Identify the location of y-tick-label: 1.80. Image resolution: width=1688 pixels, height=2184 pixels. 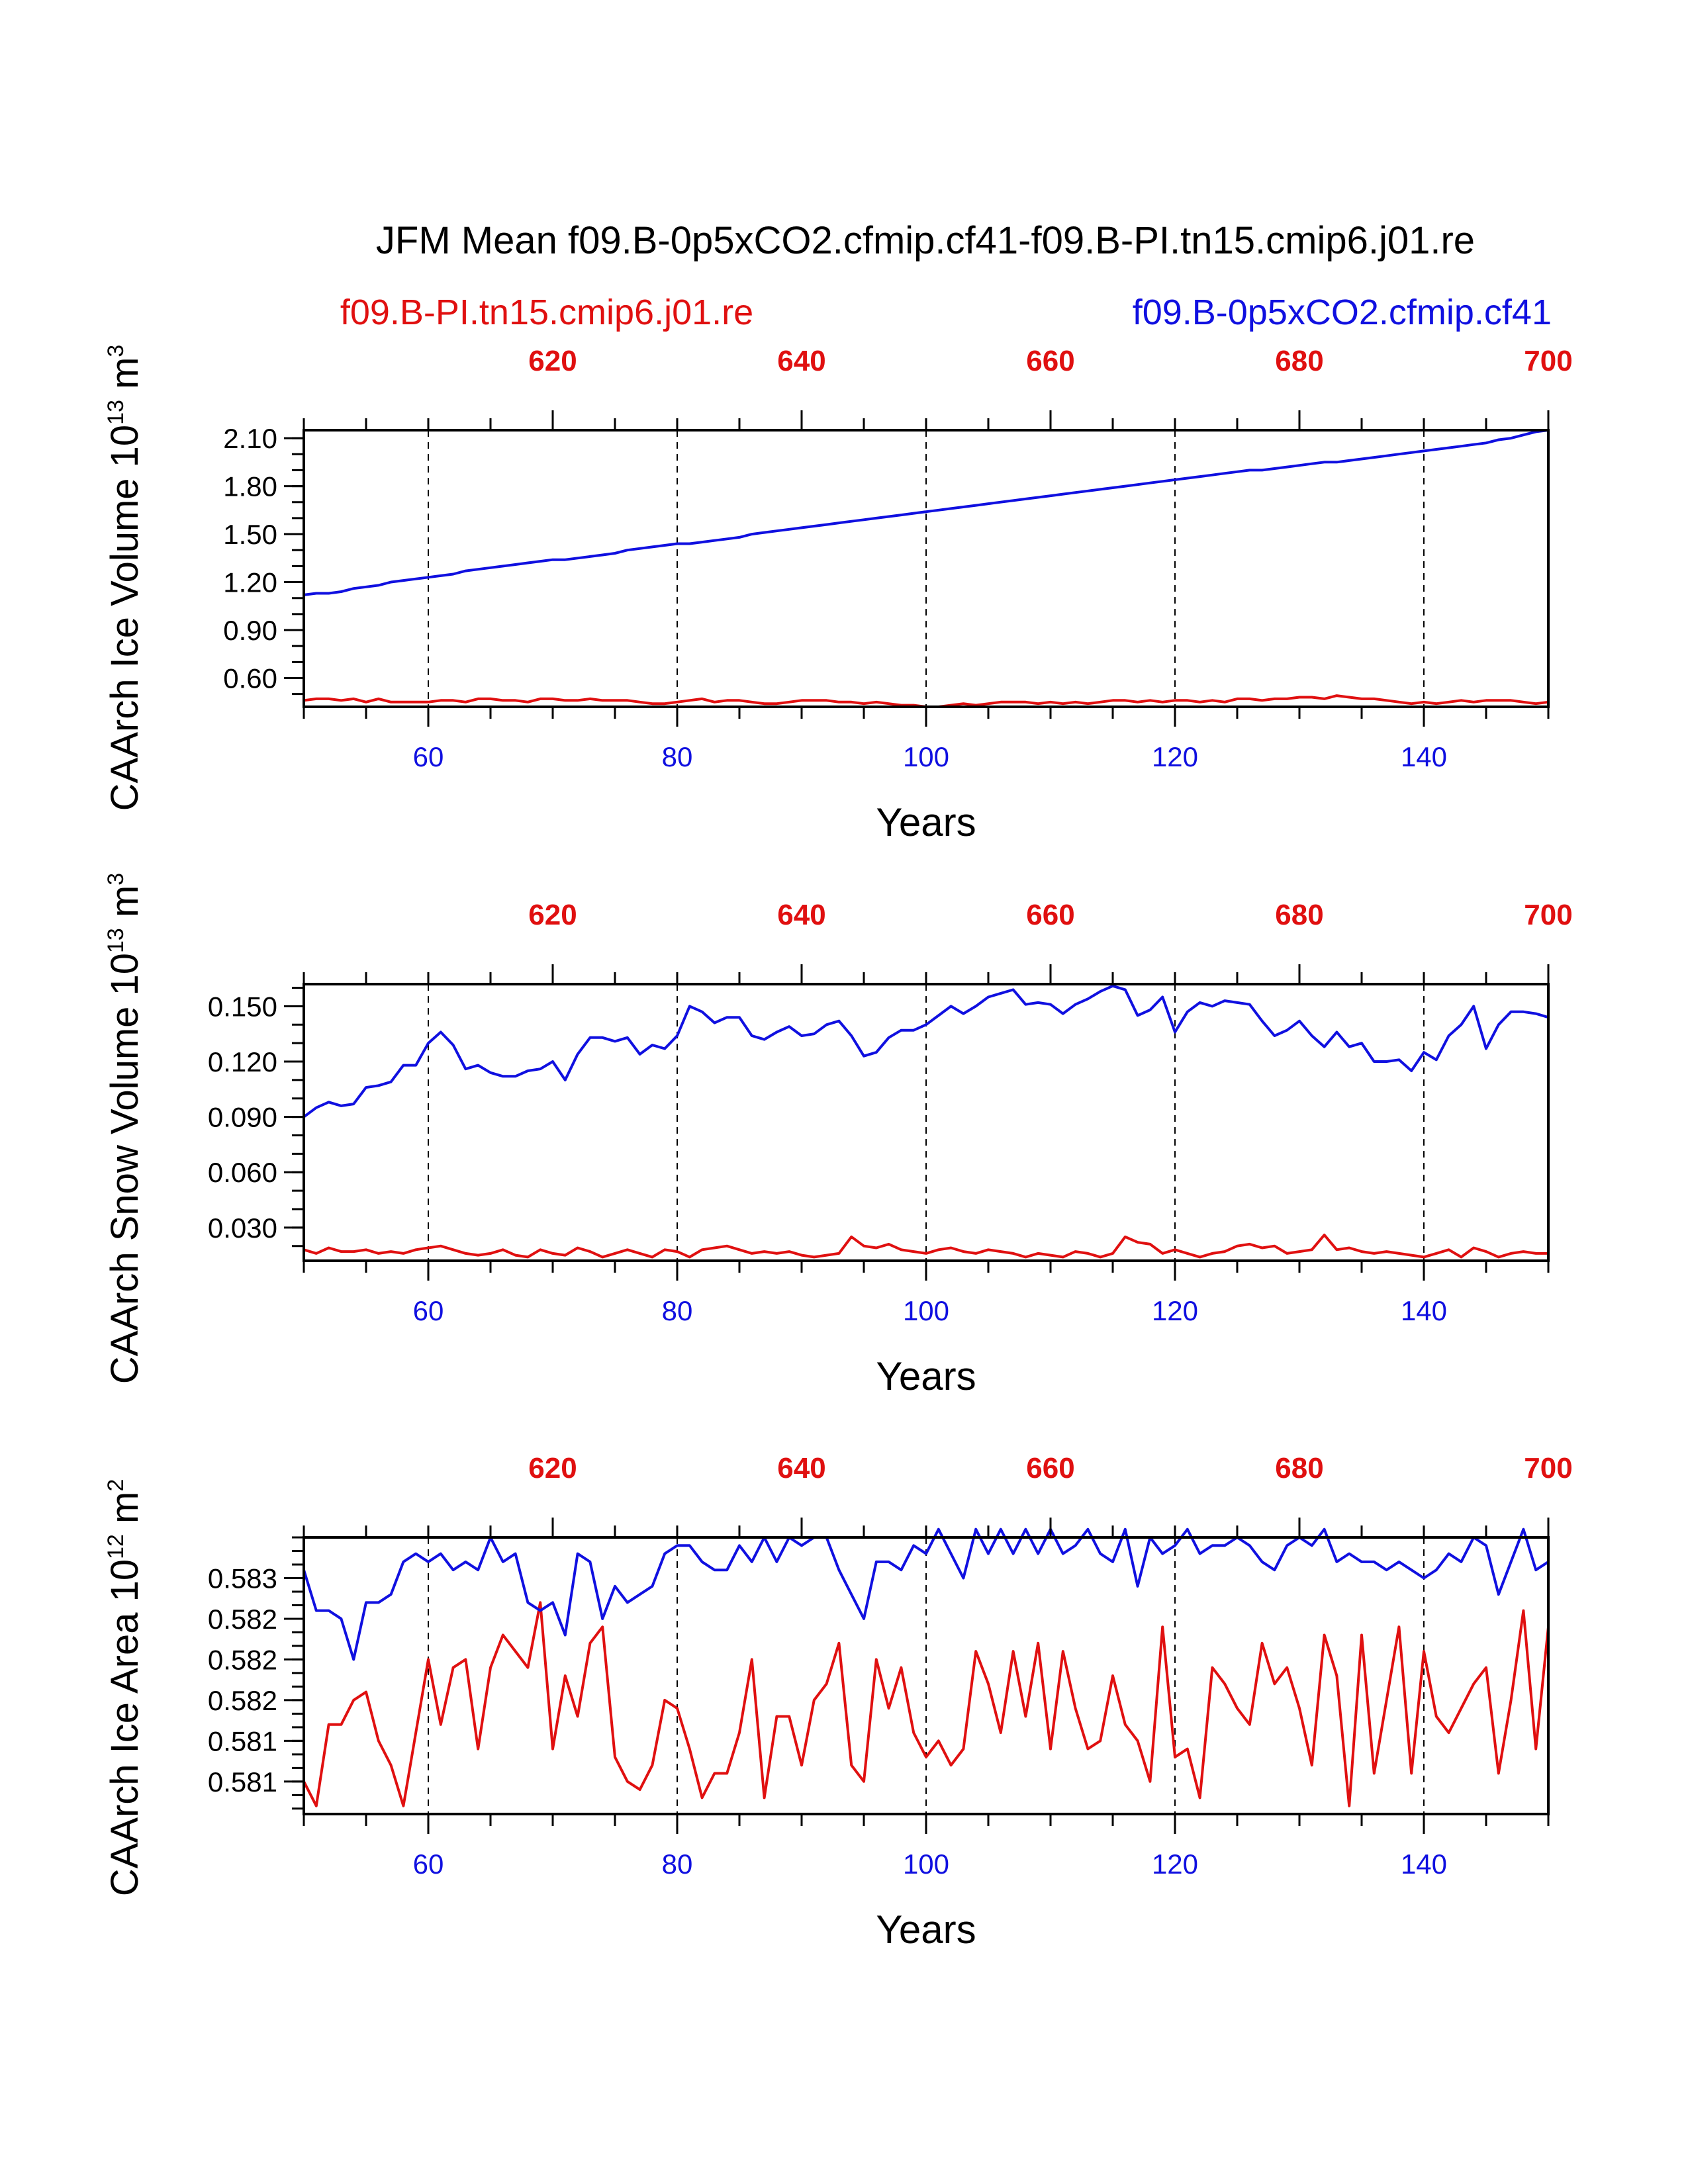
(250, 486).